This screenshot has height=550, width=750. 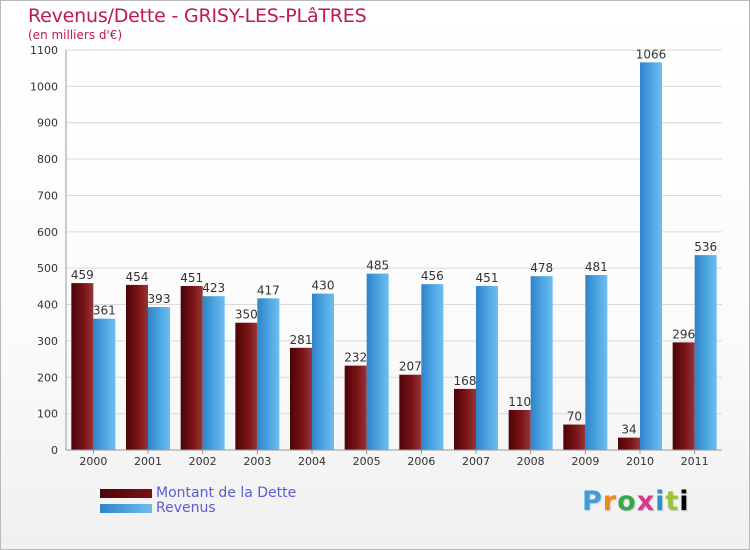 I want to click on x-tick-label: 2011, so click(x=695, y=461).